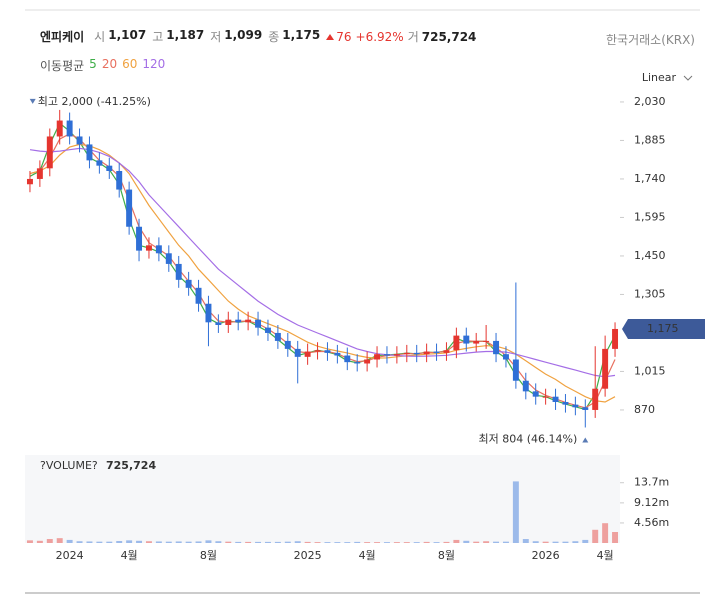 The image size is (723, 611). What do you see at coordinates (413, 37) in the screenshot?
I see `volume-label: 거` at bounding box center [413, 37].